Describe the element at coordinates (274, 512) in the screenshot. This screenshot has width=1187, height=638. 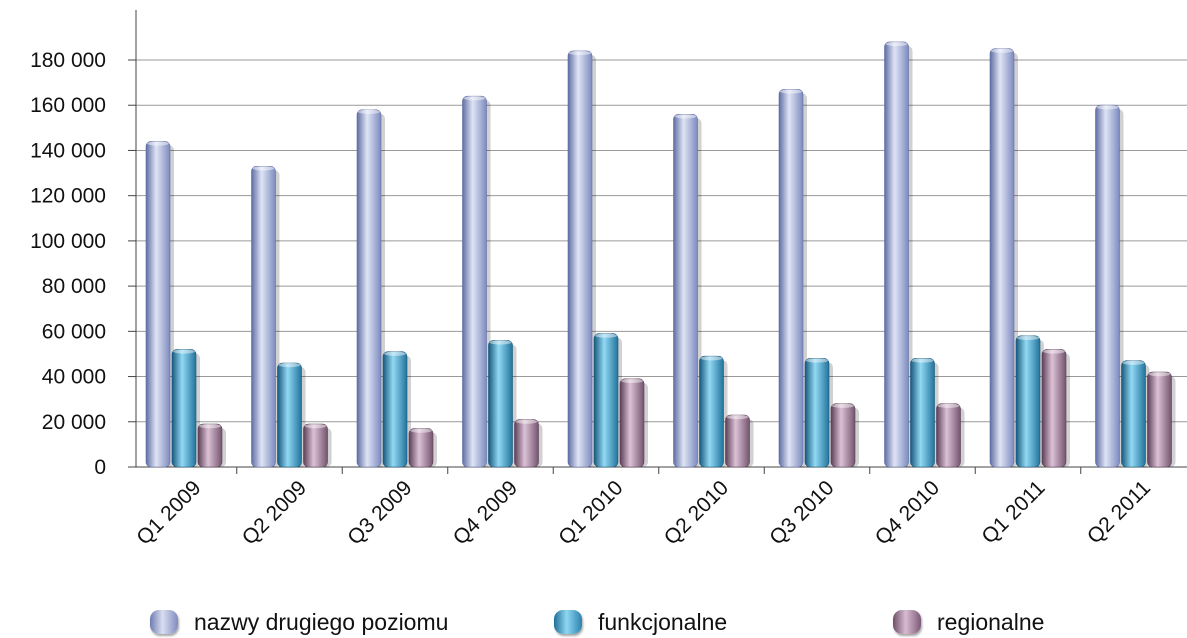
I see `x-tick-label: Q2 2009` at that location.